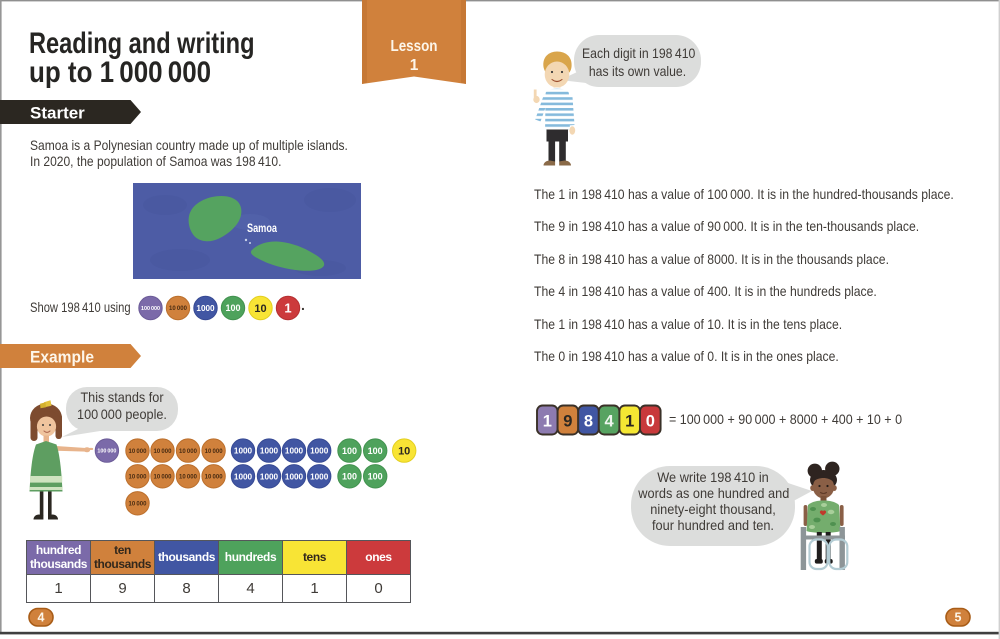  Describe the element at coordinates (650, 422) in the screenshot. I see `svg-text: 0` at that location.